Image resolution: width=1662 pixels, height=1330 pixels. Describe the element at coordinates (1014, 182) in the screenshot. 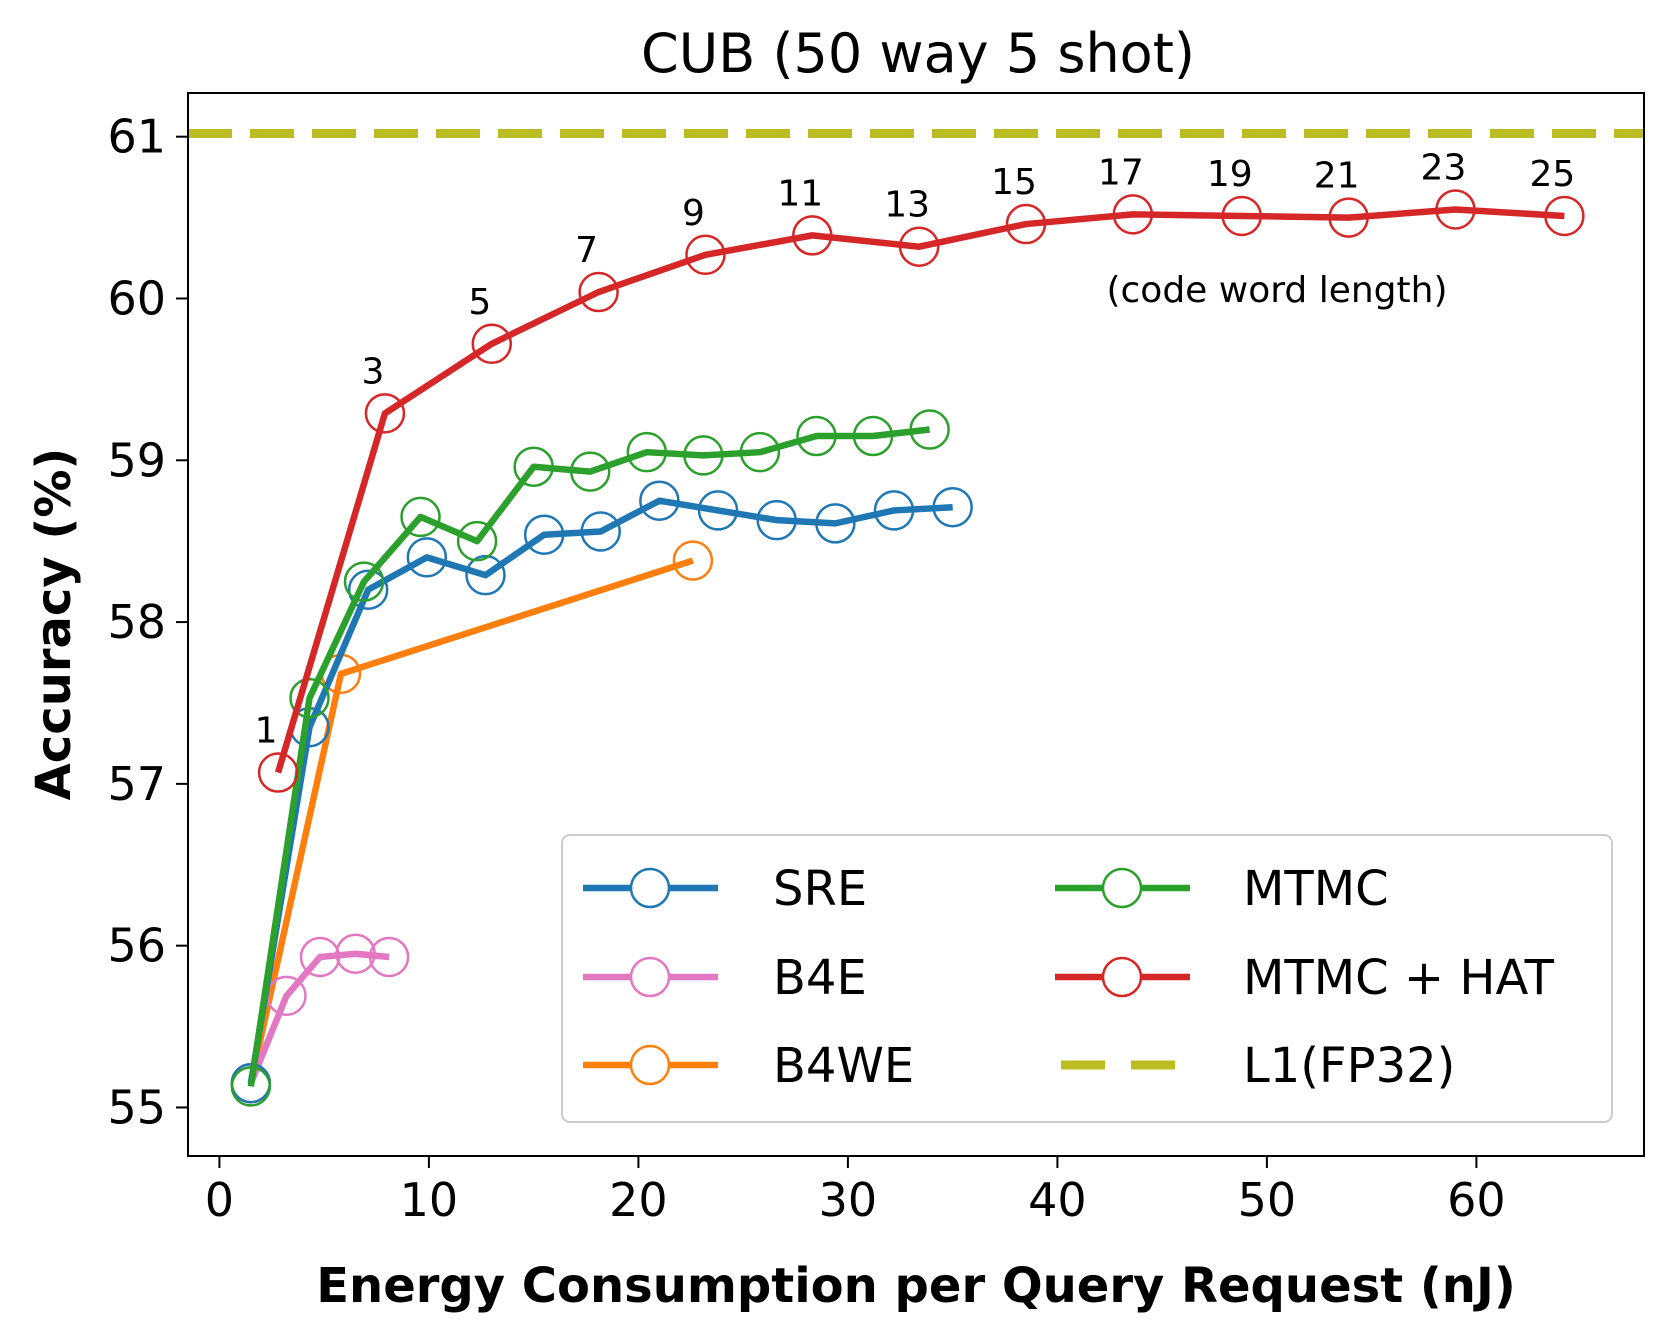

I see `point-label: 15` at that location.